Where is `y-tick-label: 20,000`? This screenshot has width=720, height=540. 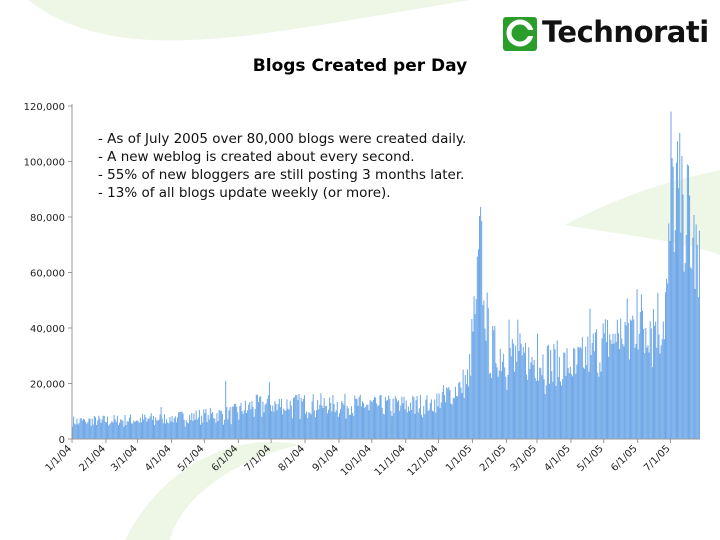 y-tick-label: 20,000 is located at coordinates (47, 385).